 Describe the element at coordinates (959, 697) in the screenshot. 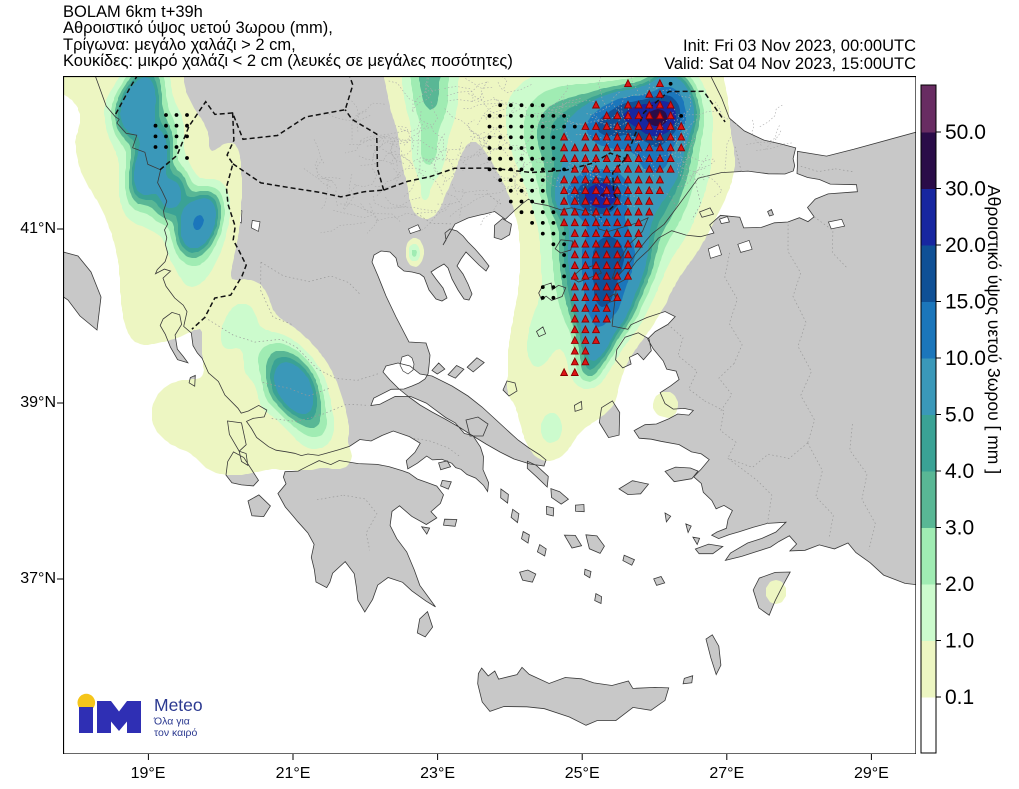

I see `svg-text: 0.1` at that location.